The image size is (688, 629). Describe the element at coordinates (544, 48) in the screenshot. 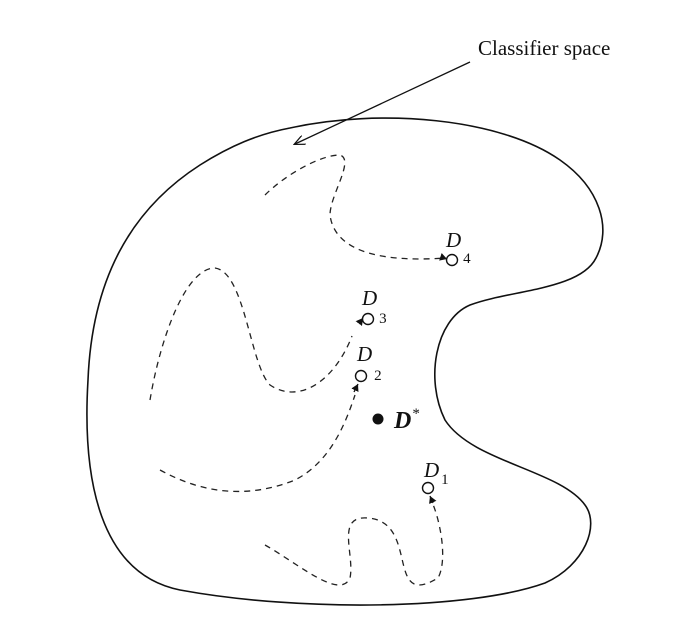

I see `classifier-space-label: Classifier space` at that location.